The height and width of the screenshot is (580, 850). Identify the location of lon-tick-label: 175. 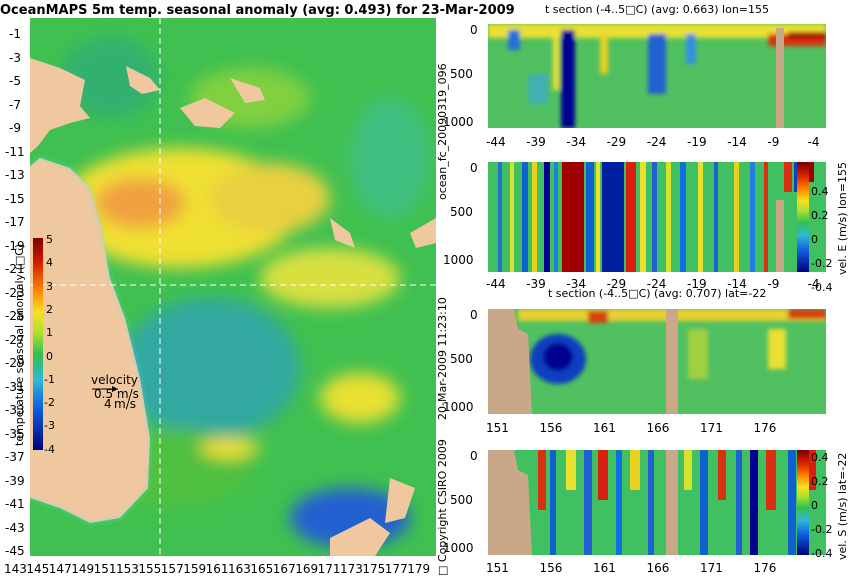
(374, 569).